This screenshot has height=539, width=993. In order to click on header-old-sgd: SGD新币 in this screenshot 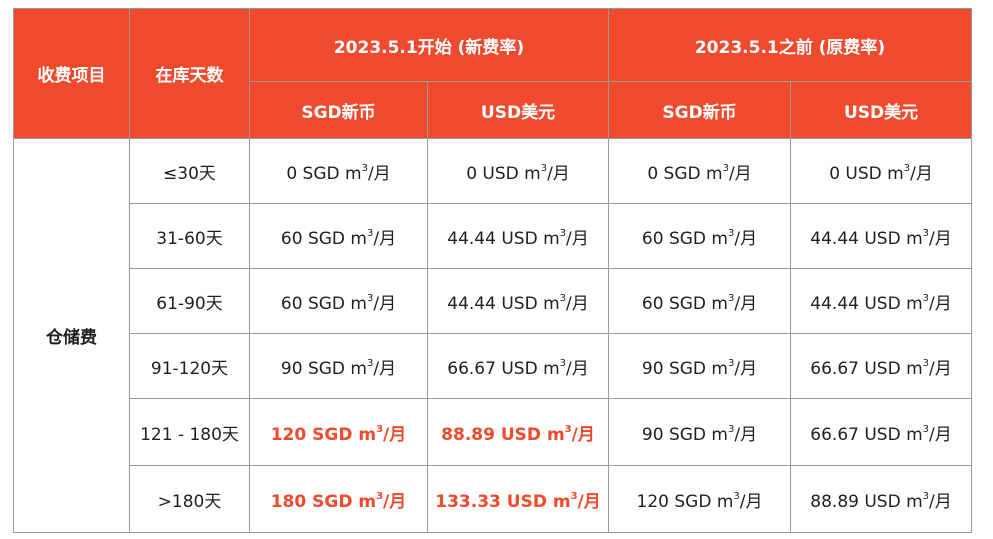, I will do `click(700, 110)`.